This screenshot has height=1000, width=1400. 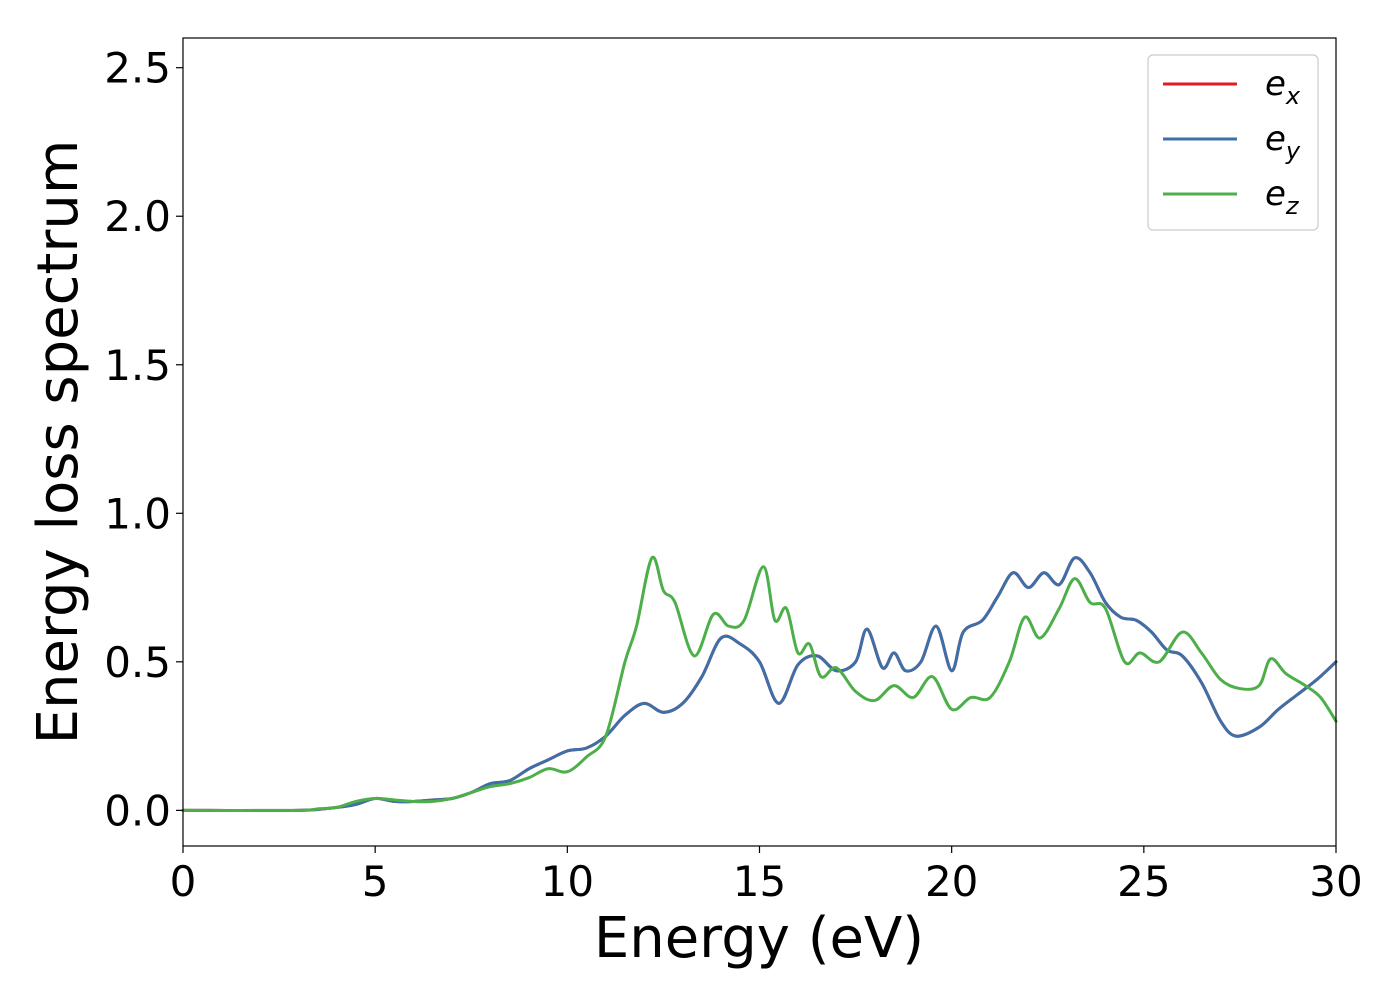 I want to click on legend-entry-y: ey, so click(x=1232, y=142).